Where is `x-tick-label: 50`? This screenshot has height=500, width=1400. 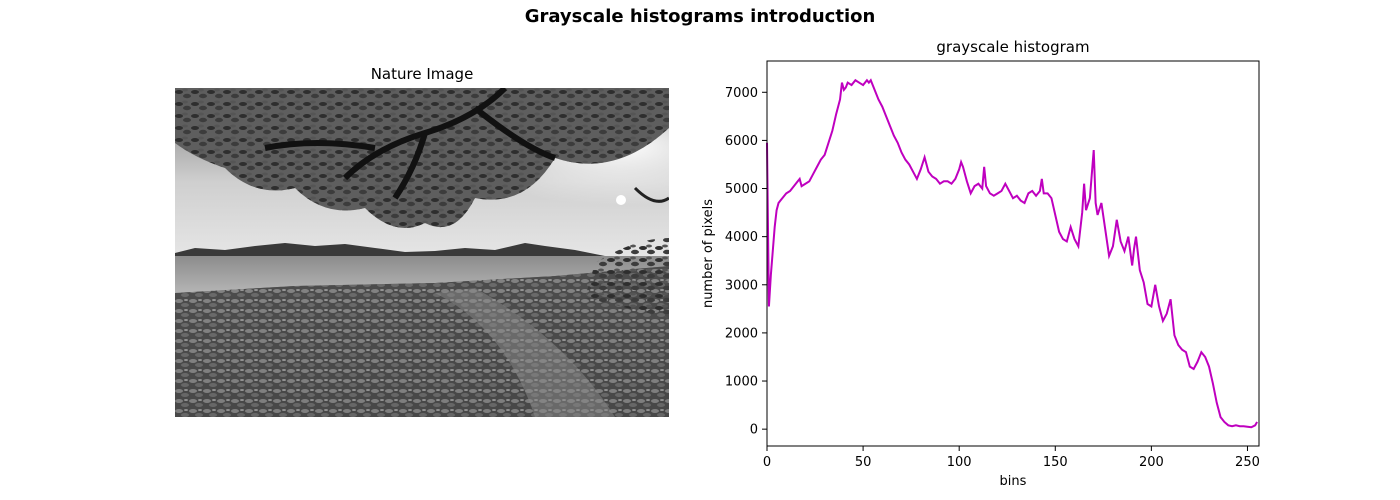
x-tick-label: 50 is located at coordinates (863, 462).